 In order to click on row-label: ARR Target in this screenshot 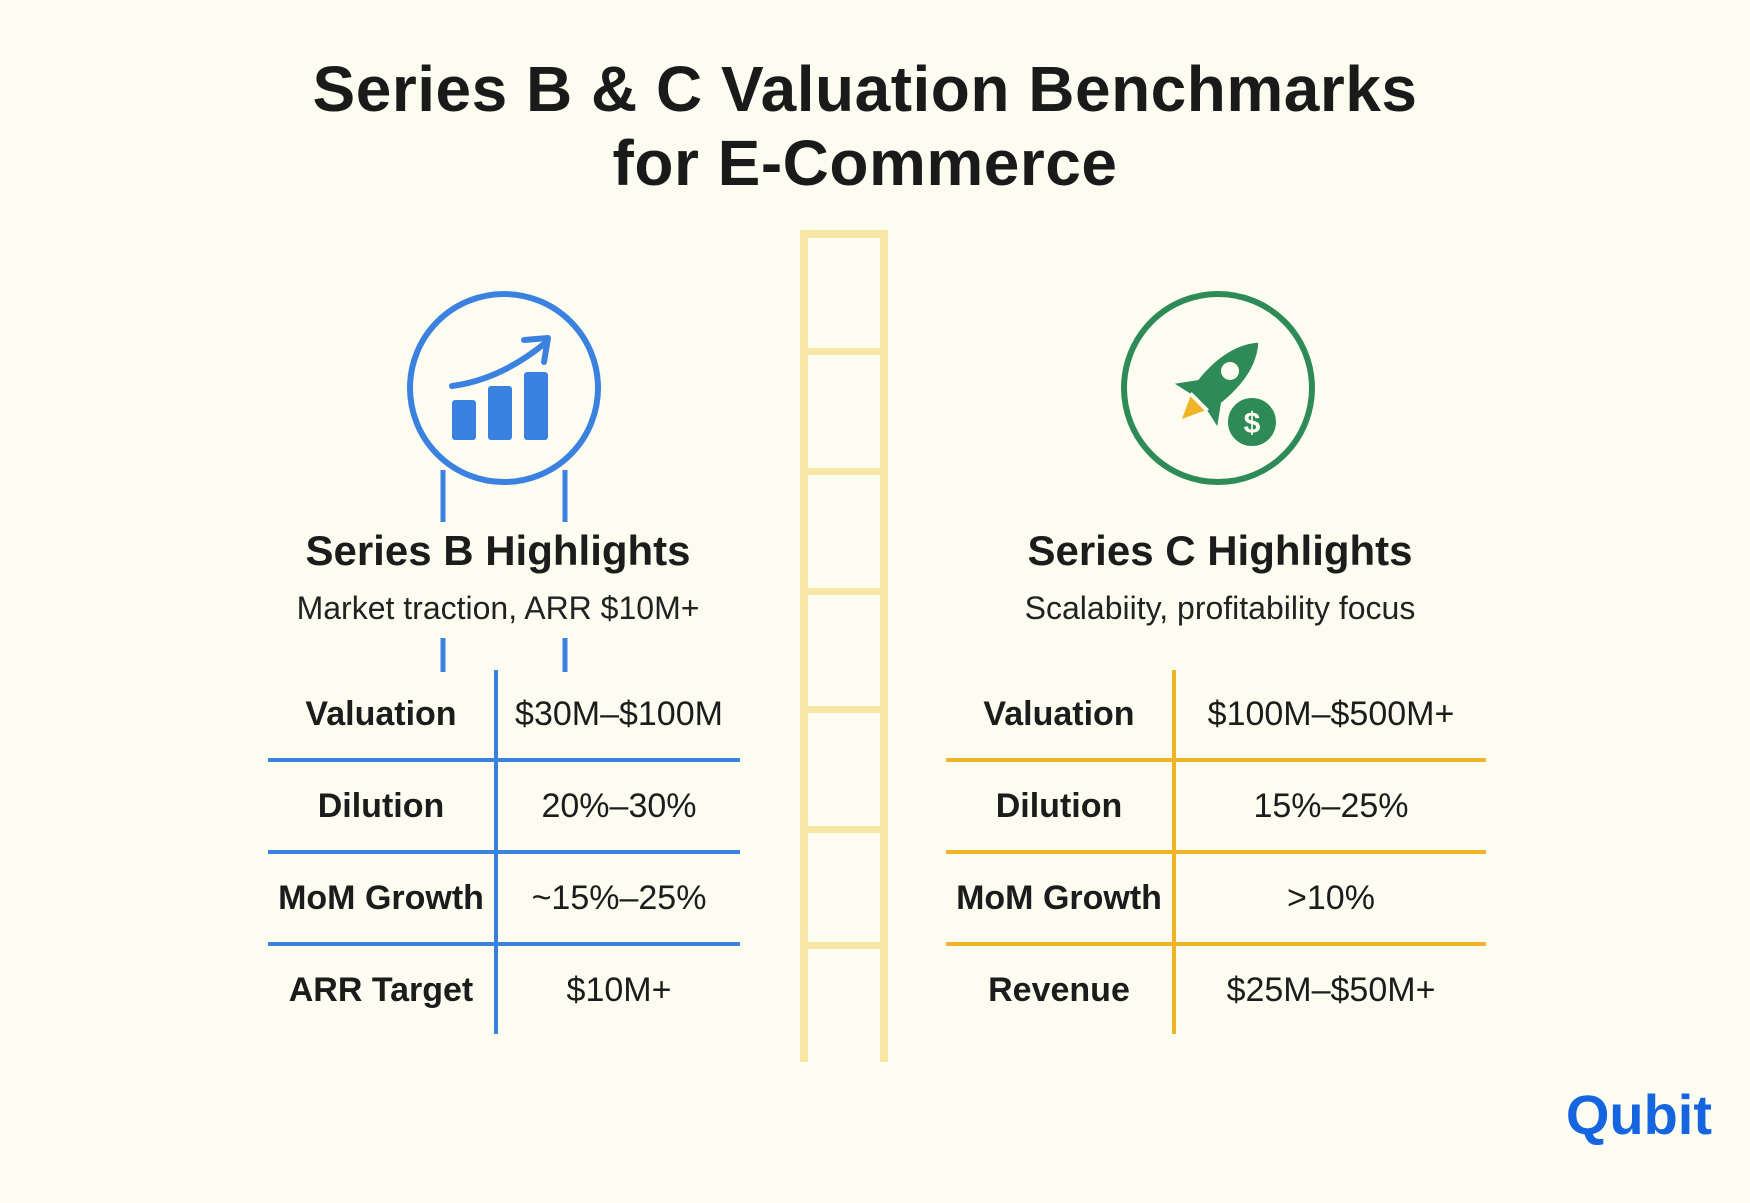, I will do `click(383, 988)`.